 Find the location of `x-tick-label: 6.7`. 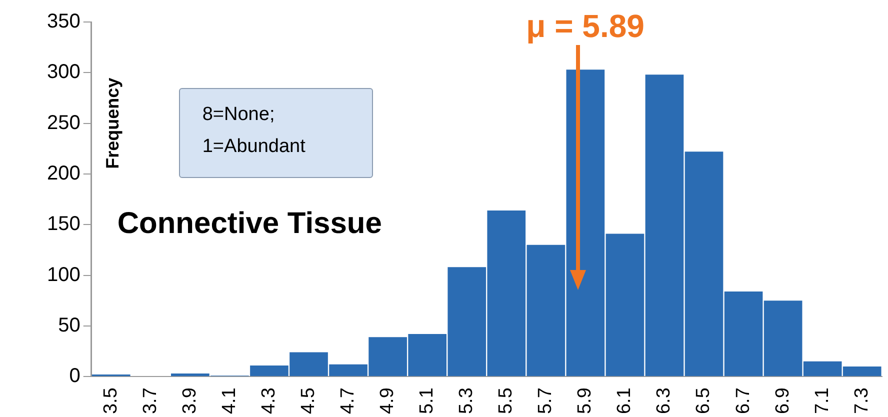

x-tick-label: 6.7 is located at coordinates (743, 401).